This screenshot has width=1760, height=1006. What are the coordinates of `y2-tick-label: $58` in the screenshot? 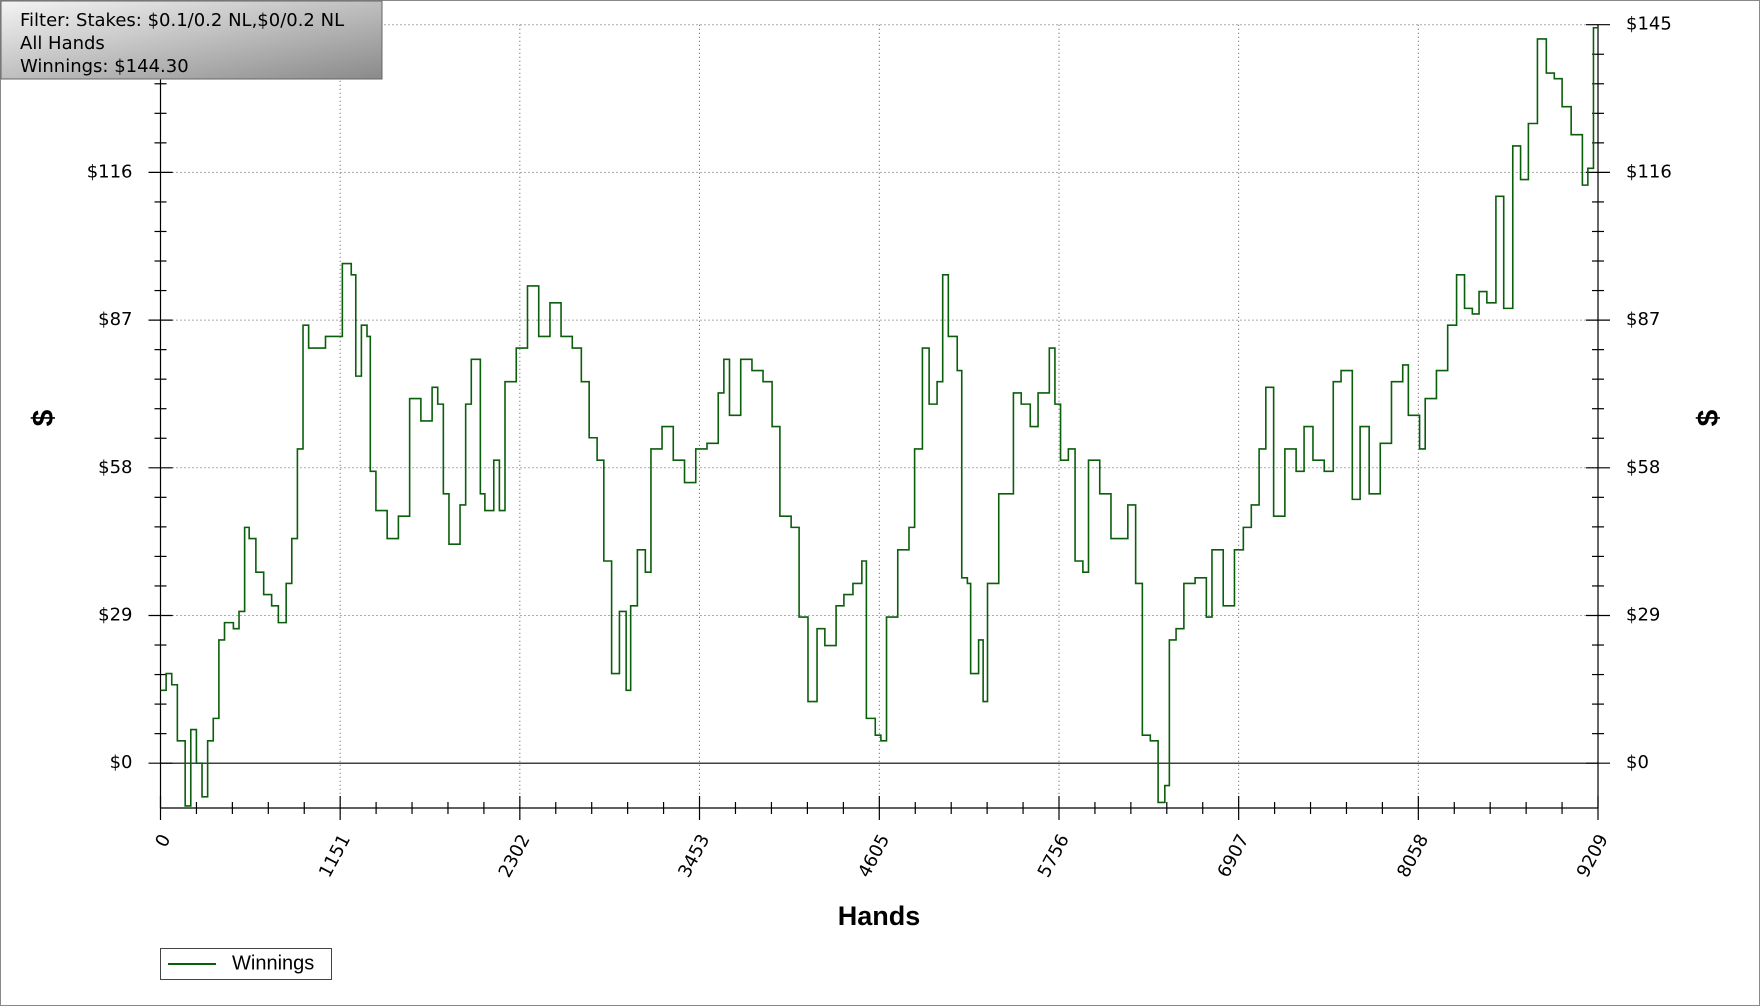 It's located at (1643, 467).